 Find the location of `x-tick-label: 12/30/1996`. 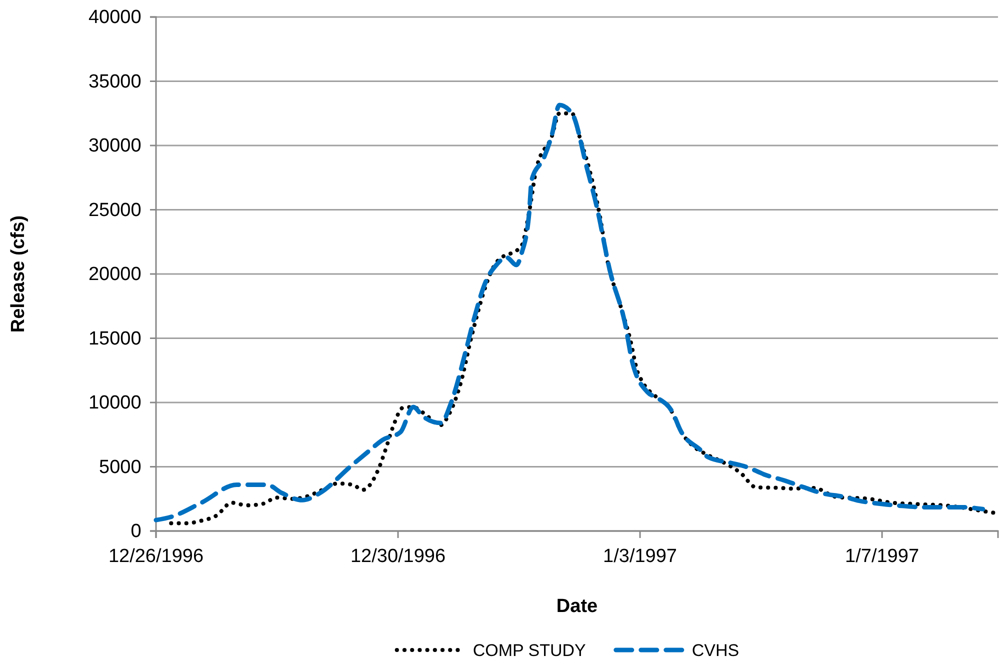

x-tick-label: 12/30/1996 is located at coordinates (398, 556).